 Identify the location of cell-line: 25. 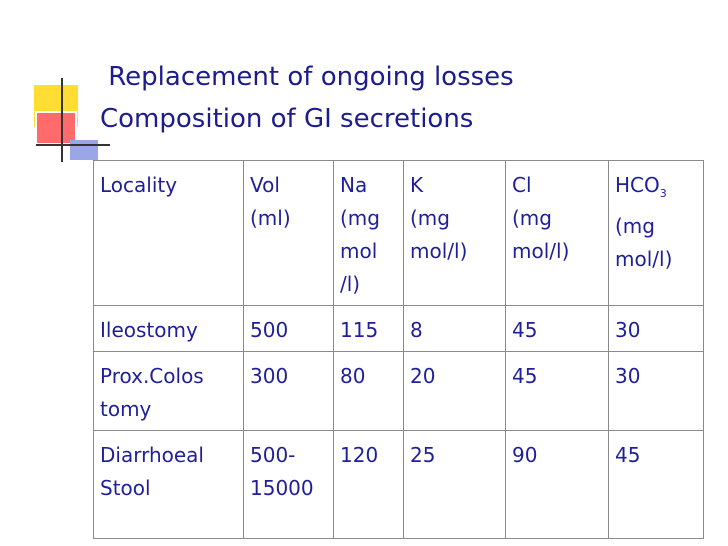
(423, 455).